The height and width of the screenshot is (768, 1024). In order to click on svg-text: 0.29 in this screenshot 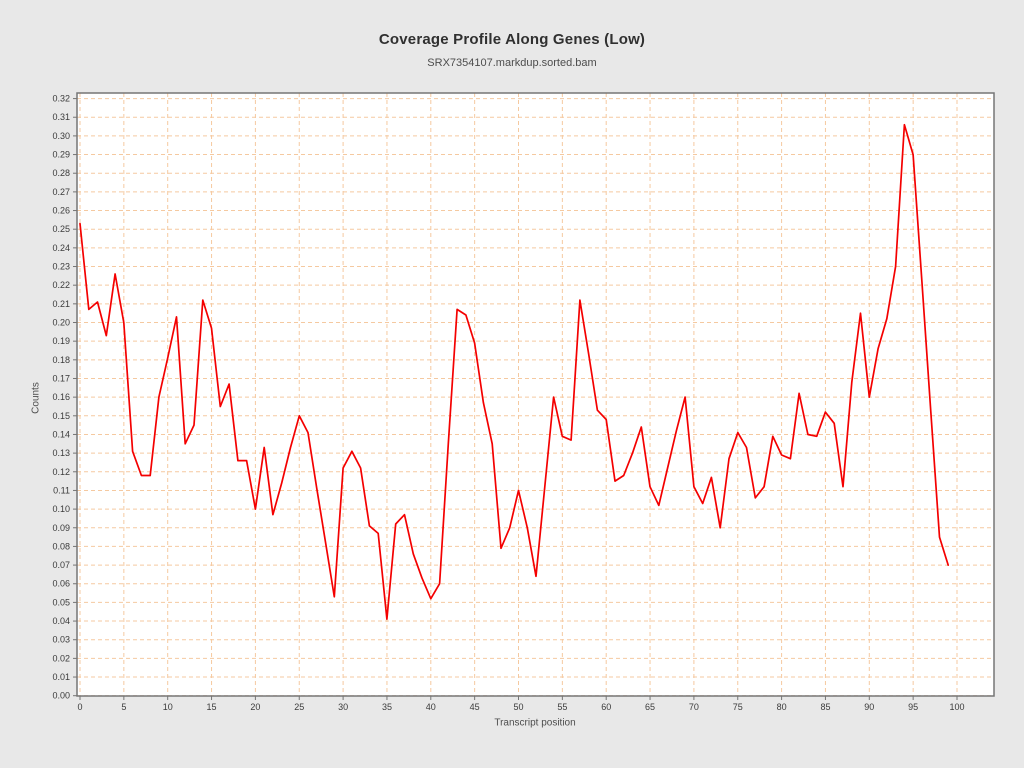, I will do `click(61, 155)`.